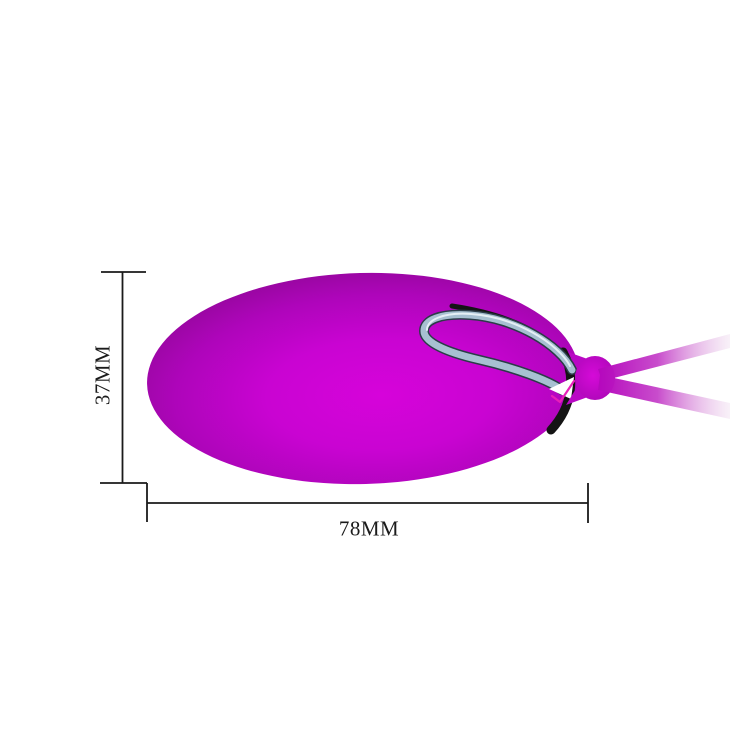 The image size is (730, 730). Describe the element at coordinates (369, 528) in the screenshot. I see `width-dimension-label: 78MM` at that location.